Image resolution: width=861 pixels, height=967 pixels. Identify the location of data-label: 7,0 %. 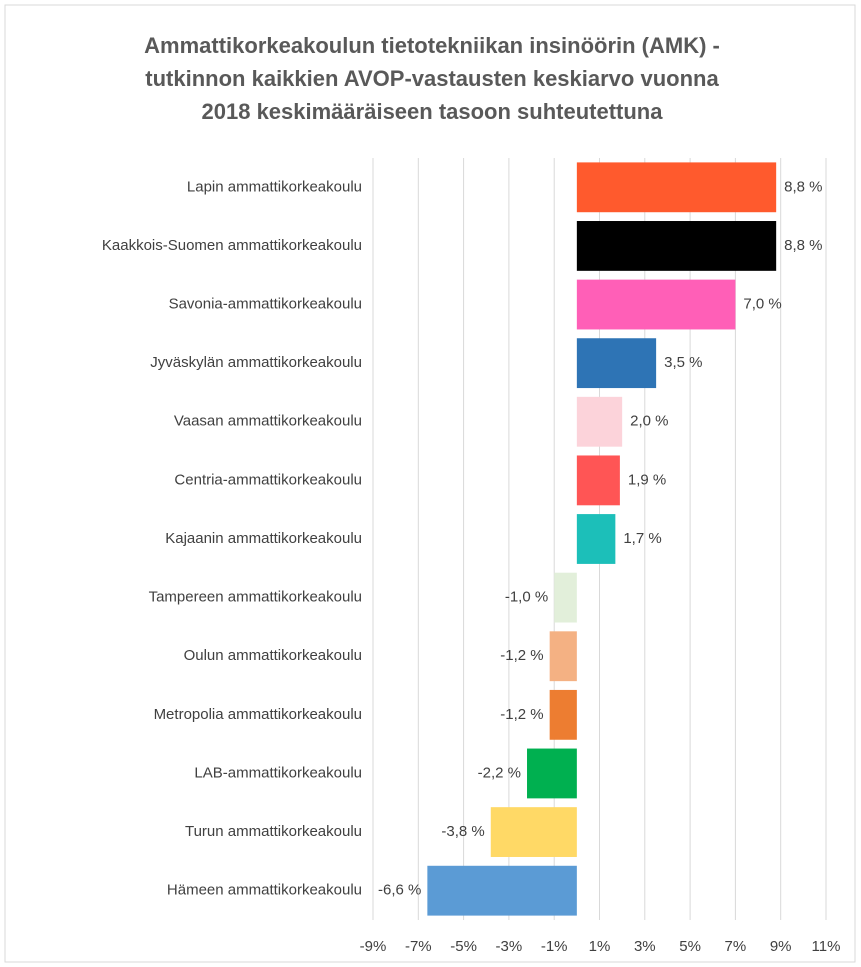
(762, 304).